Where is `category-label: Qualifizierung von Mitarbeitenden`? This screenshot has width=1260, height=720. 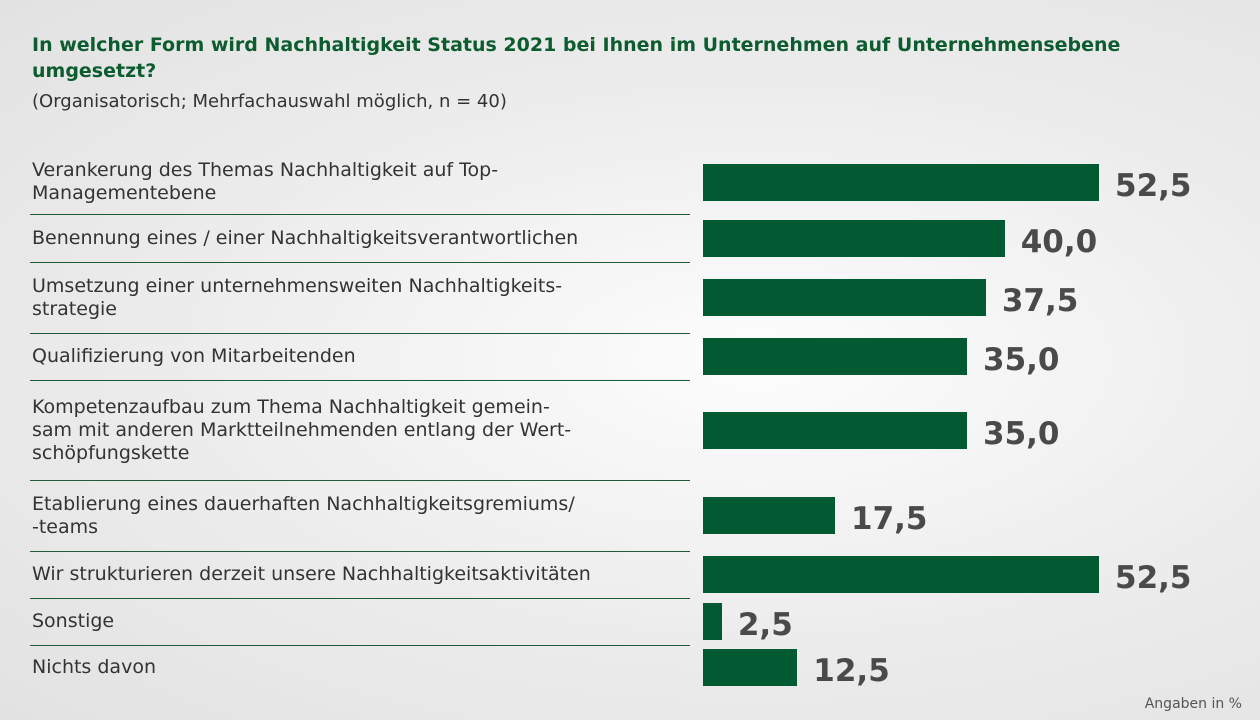 category-label: Qualifizierung von Mitarbeitenden is located at coordinates (194, 356).